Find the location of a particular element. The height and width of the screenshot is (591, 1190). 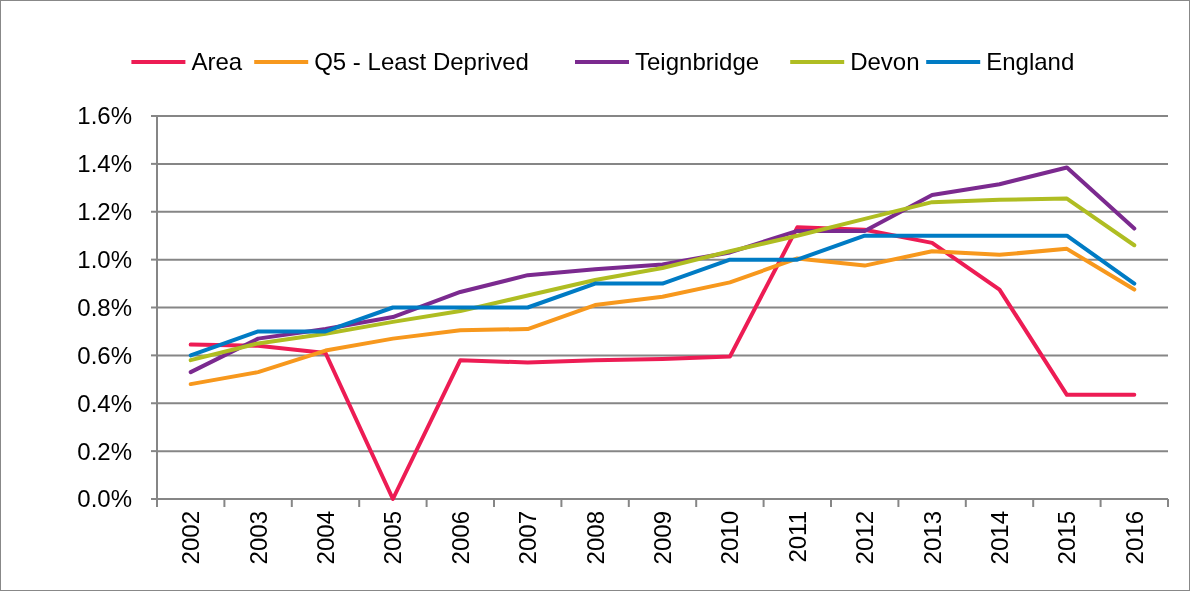

x-tick-label: 2010 is located at coordinates (730, 538).